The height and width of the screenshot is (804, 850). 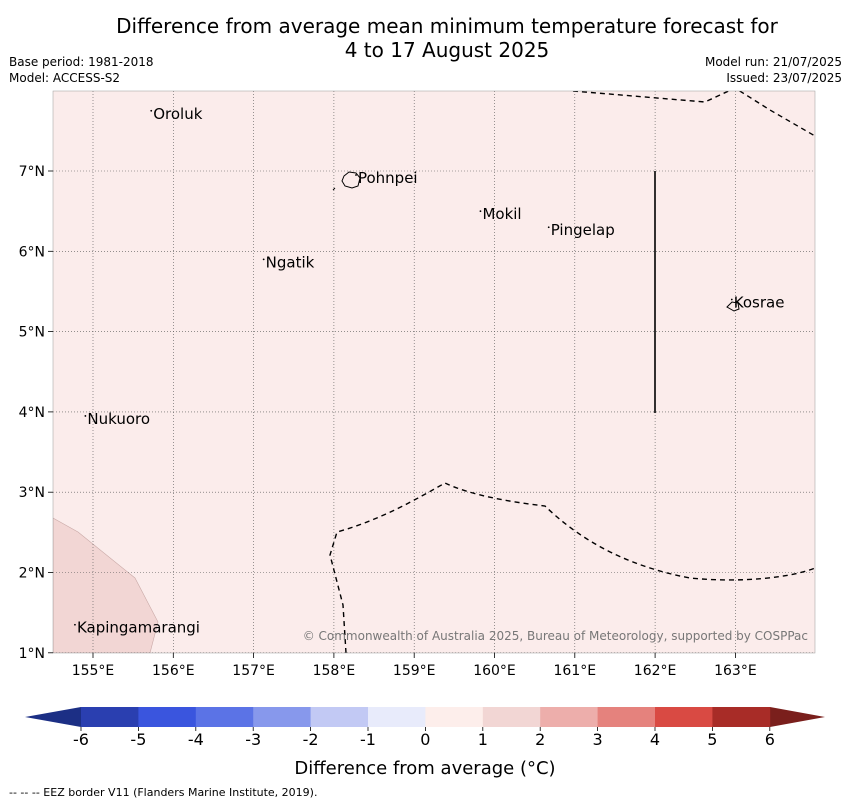 I want to click on meta-left: Base period: 1981-2018 Model: ACCESS-S2, so click(x=81, y=70).